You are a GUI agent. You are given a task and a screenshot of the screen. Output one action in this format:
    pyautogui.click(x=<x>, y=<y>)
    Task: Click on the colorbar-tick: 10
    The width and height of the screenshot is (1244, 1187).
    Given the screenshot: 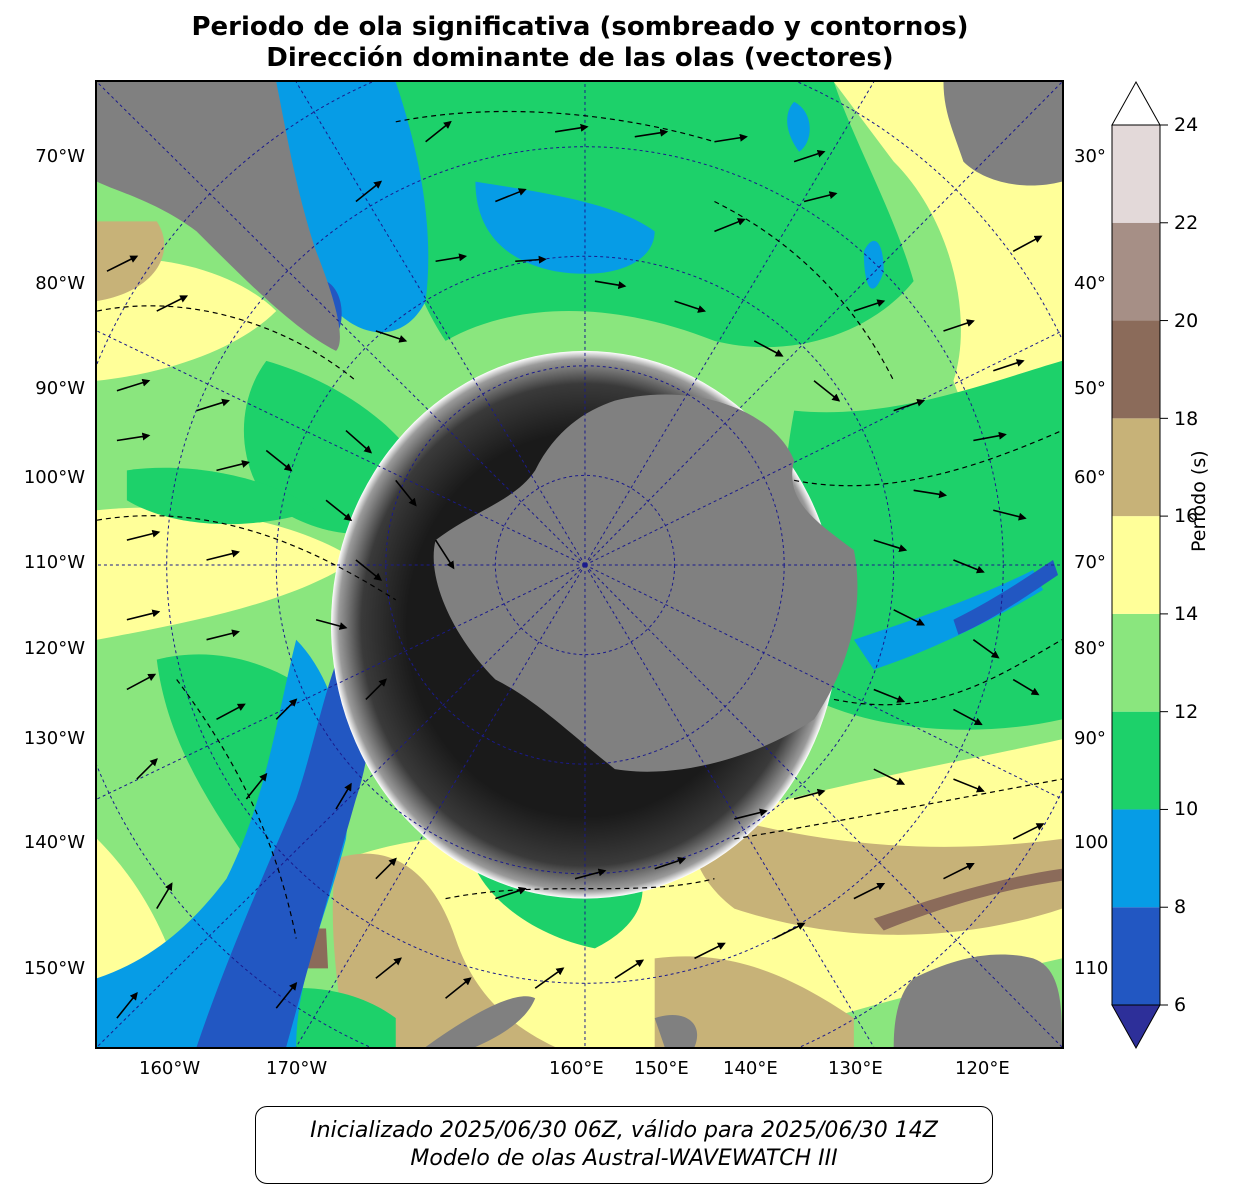 What is the action you would take?
    pyautogui.click(x=1186, y=809)
    